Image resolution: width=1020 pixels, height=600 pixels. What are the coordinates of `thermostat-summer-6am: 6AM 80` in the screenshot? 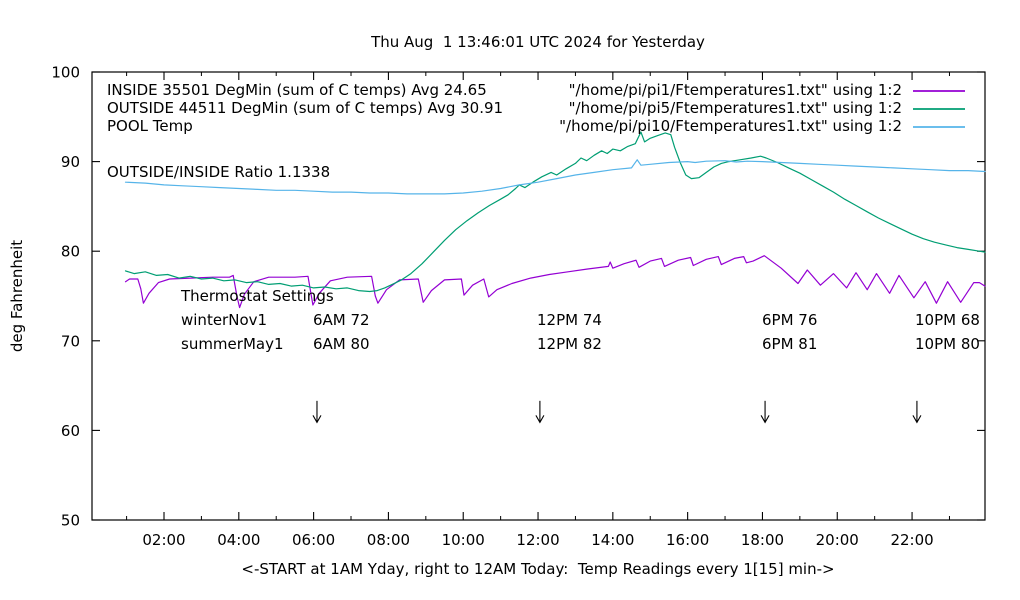 It's located at (341, 344).